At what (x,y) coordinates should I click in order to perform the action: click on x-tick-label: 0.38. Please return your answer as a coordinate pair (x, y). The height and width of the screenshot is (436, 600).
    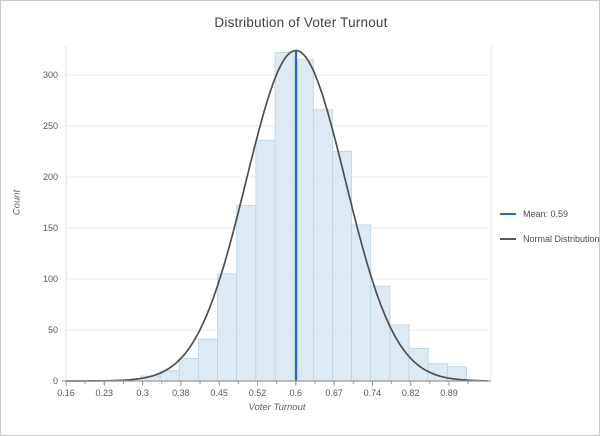
    Looking at the image, I should click on (181, 393).